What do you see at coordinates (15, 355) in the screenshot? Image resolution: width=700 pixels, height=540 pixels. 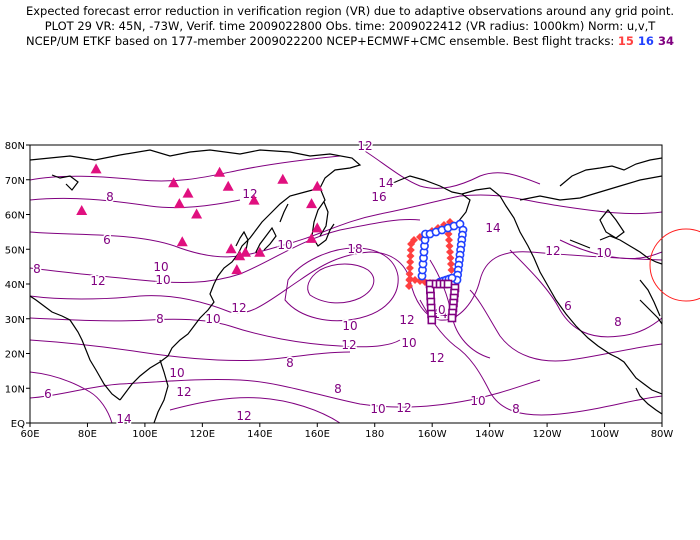 I see `y-tick-label: 20N` at bounding box center [15, 355].